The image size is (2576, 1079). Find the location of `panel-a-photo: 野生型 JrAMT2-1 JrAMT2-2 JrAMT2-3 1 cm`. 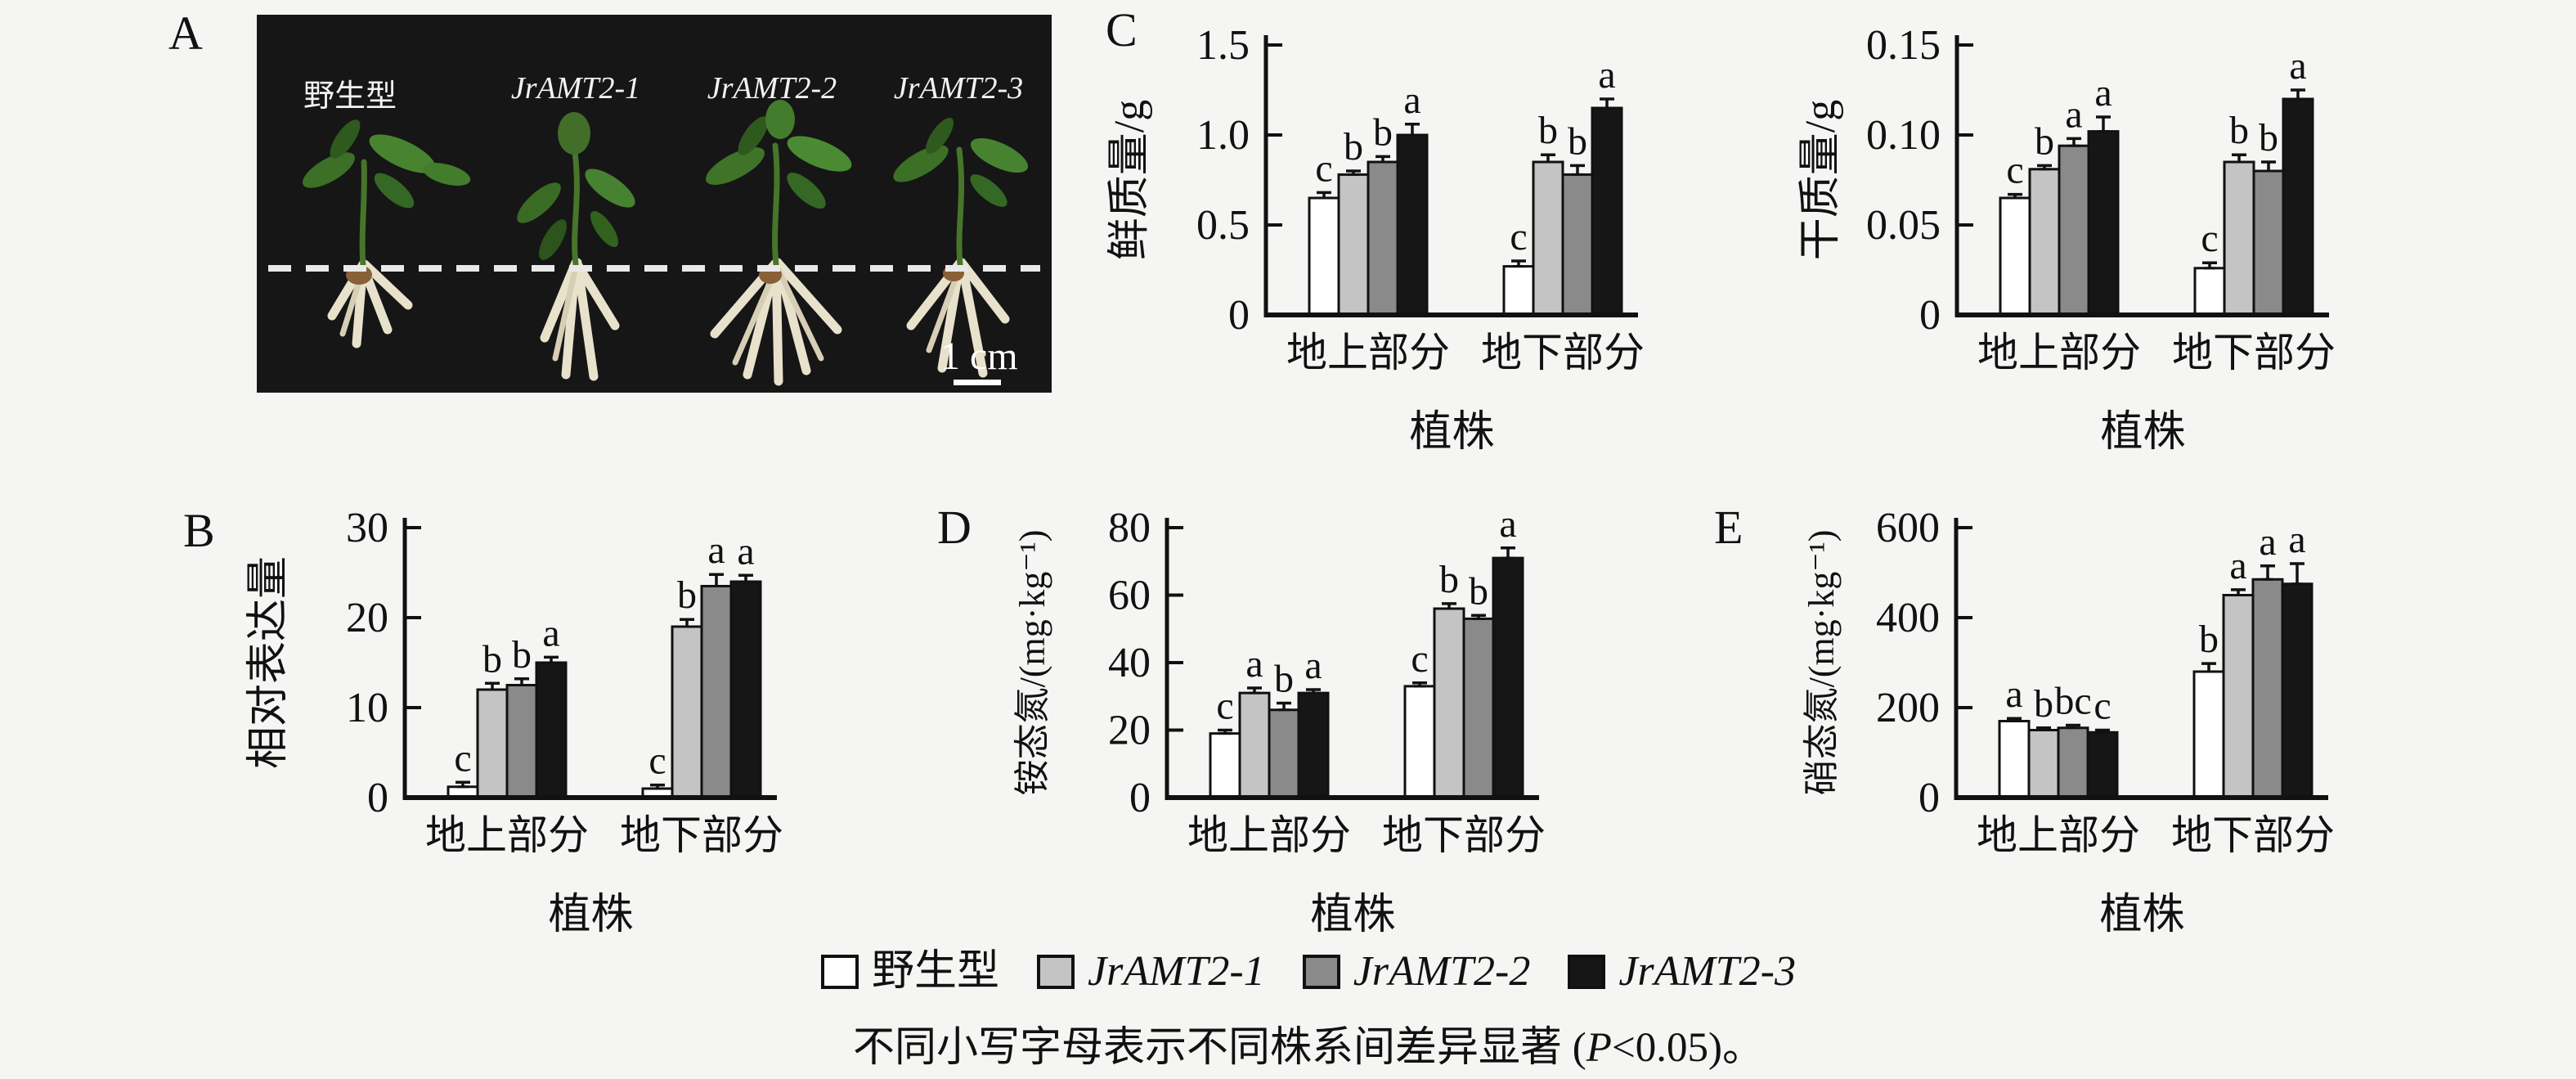

panel-a-photo: 野生型 JrAMT2-1 JrAMT2-2 JrAMT2-3 1 cm is located at coordinates (654, 204).